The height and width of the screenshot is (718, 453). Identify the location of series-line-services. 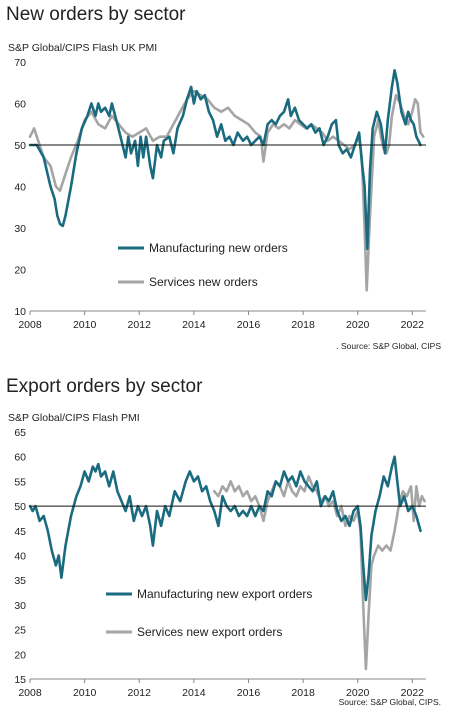
(319, 573).